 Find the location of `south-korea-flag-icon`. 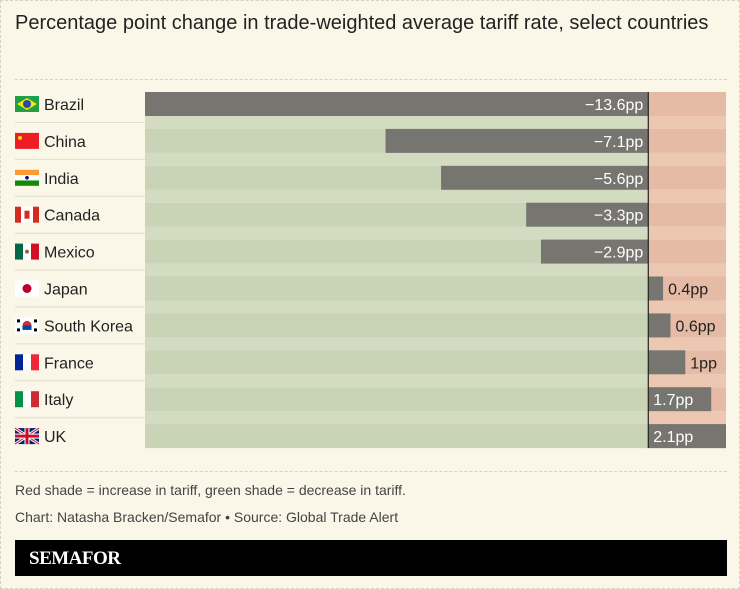

south-korea-flag-icon is located at coordinates (27, 325).